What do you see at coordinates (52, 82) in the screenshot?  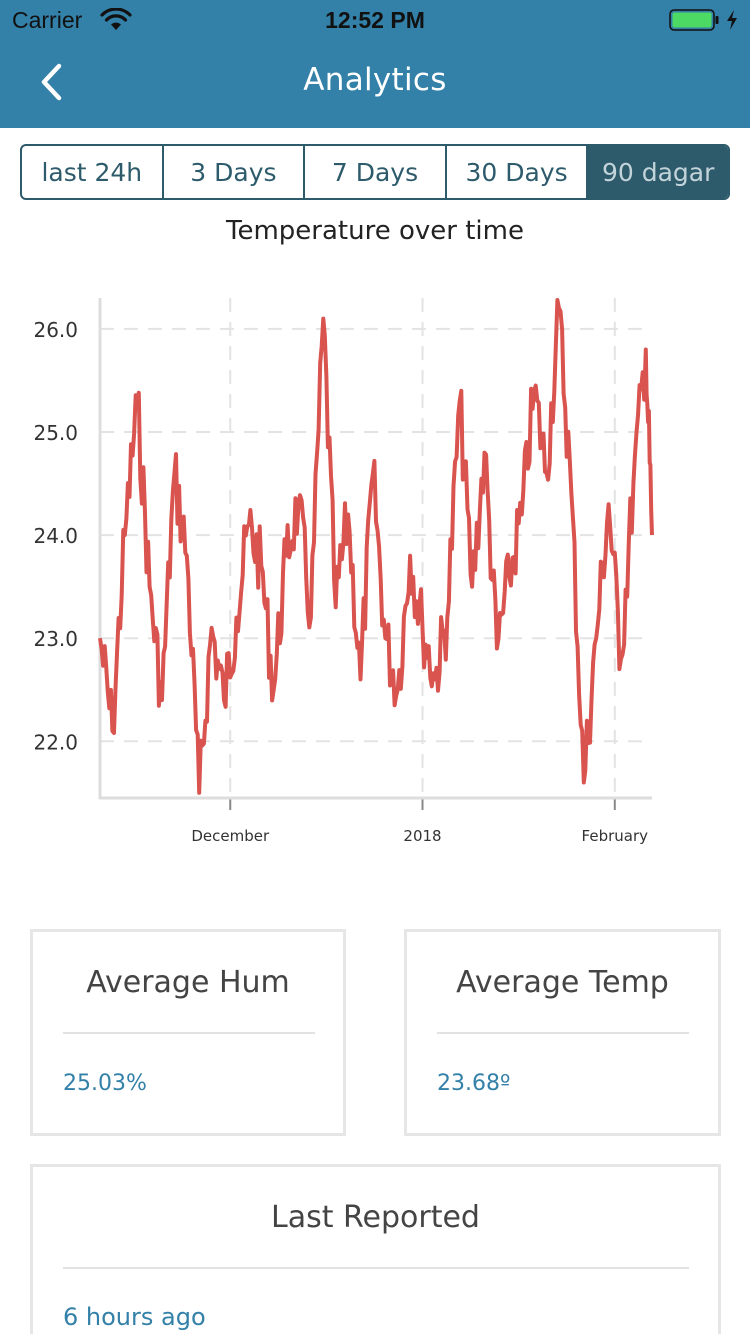 I see `chevron-left-icon` at bounding box center [52, 82].